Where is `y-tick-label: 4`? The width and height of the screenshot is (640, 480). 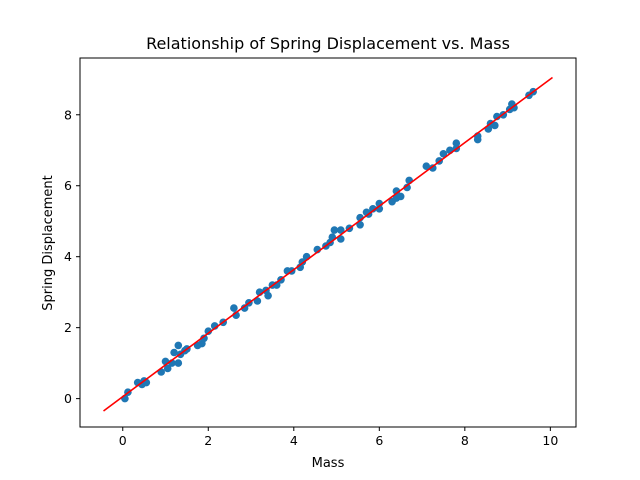 y-tick-label: 4 is located at coordinates (68, 256).